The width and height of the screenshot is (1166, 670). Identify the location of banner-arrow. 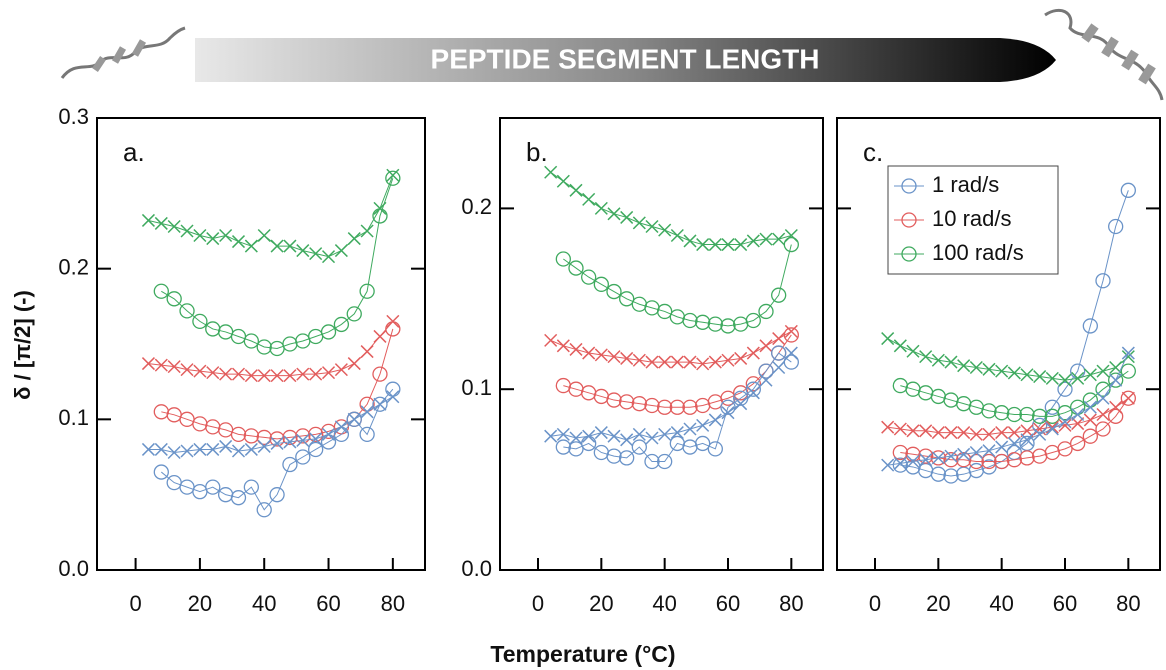
(625, 60).